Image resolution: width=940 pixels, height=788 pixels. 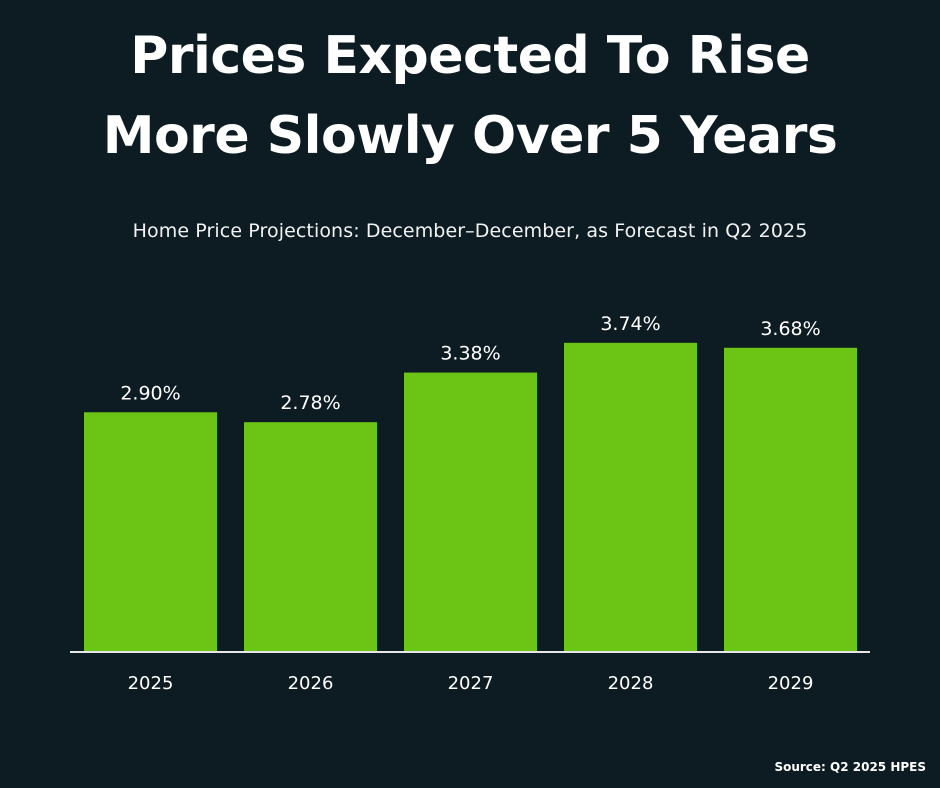 I want to click on x-tick-label-2028: 2028, so click(x=631, y=683).